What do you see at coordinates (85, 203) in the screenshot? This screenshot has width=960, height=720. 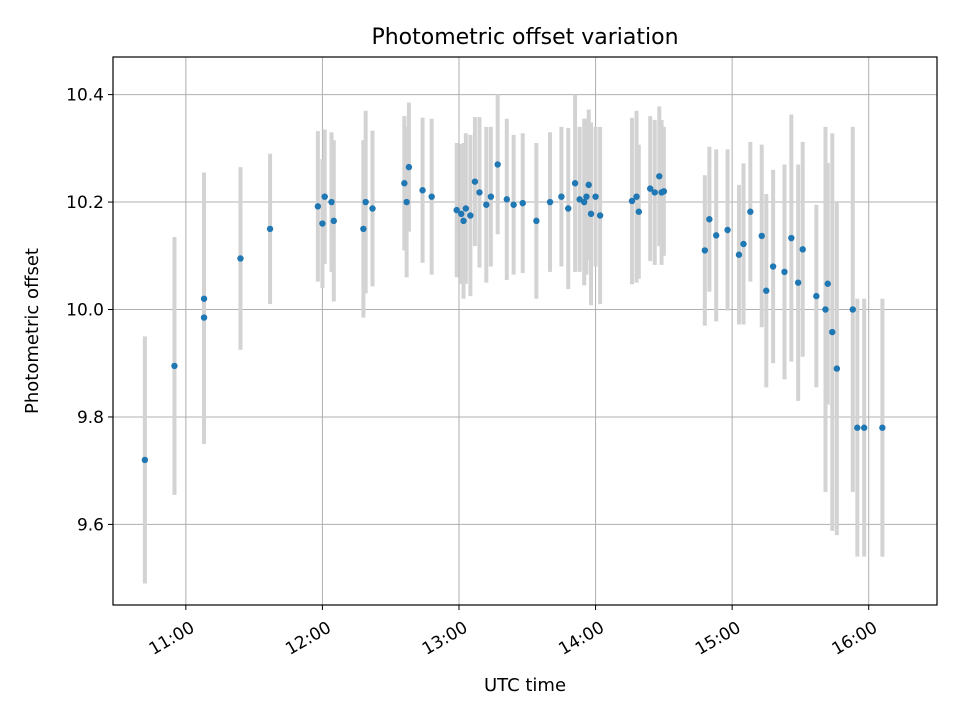 I see `y-tick-label: 10.2` at bounding box center [85, 203].